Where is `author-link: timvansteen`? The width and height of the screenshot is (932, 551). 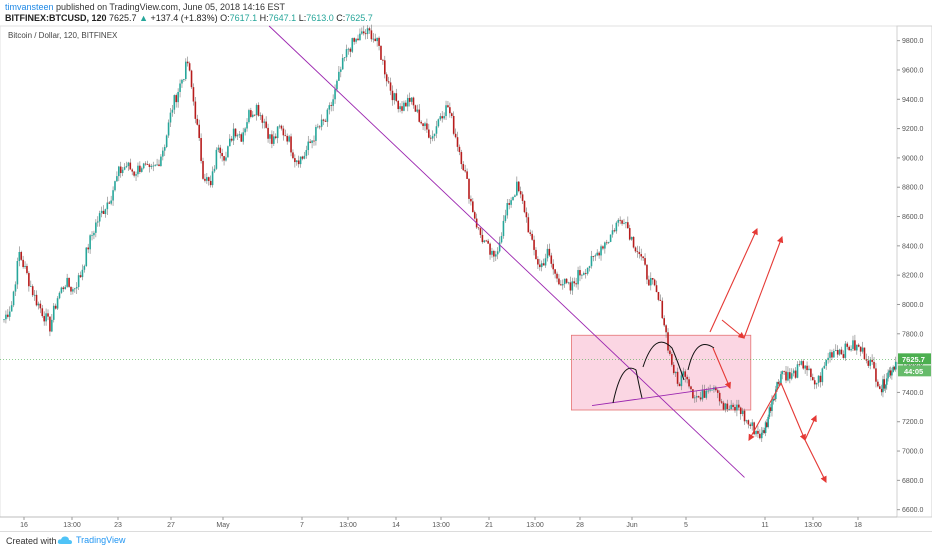
author-link: timvansteen is located at coordinates (29, 7).